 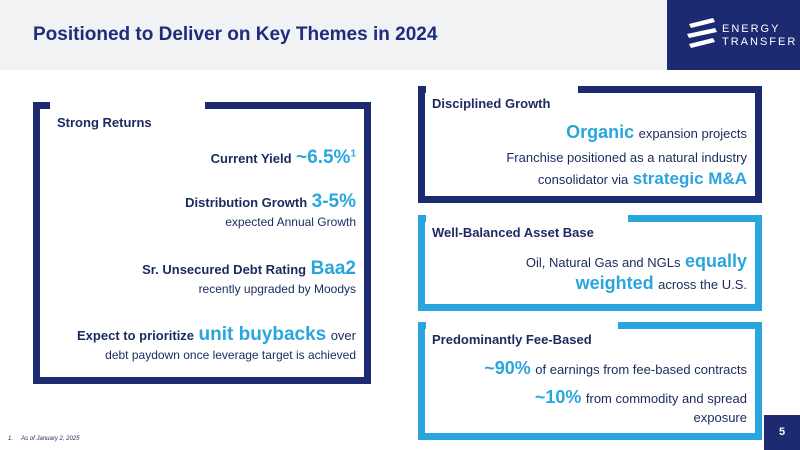 I want to click on disciplined-growth-frame-top-left, so click(x=422, y=89).